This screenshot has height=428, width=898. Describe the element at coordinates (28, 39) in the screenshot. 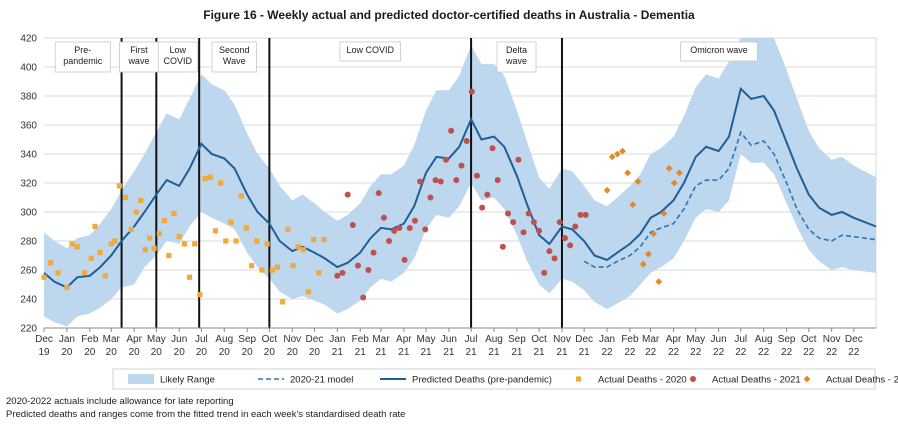

I see `y-tick-label: 420` at that location.